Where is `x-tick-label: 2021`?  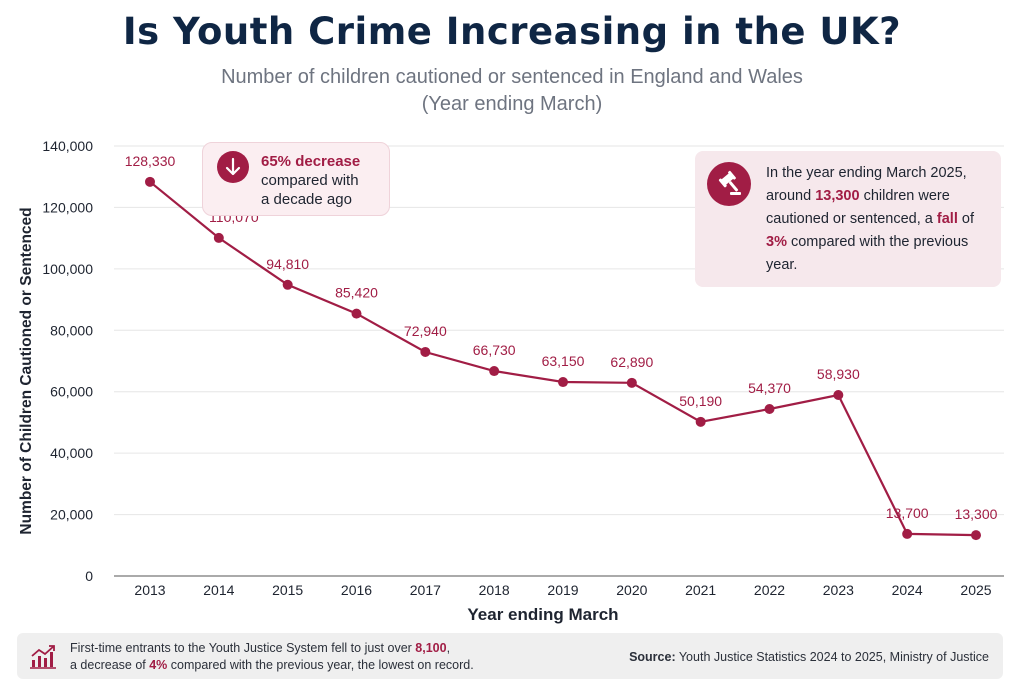 x-tick-label: 2021 is located at coordinates (700, 590).